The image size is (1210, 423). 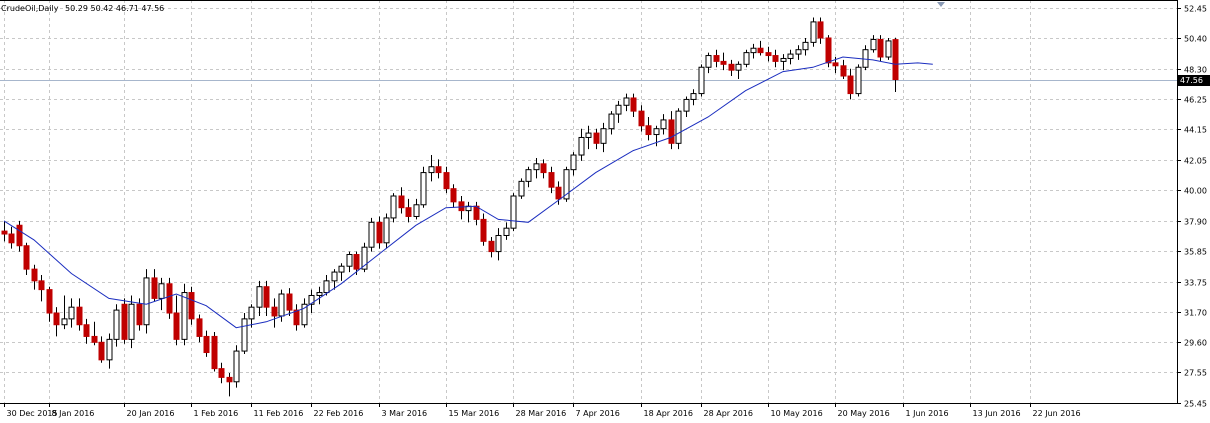 I want to click on y-axis-tick-label: 29.60, so click(x=1195, y=343).